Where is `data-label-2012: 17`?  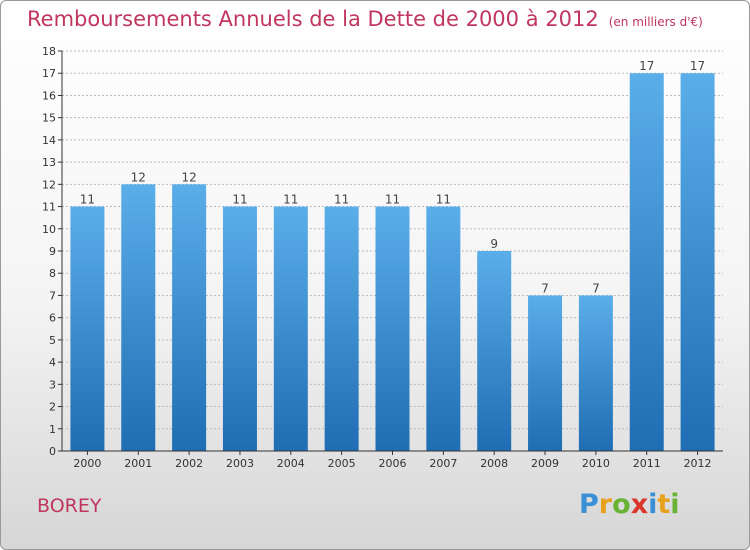 data-label-2012: 17 is located at coordinates (697, 66).